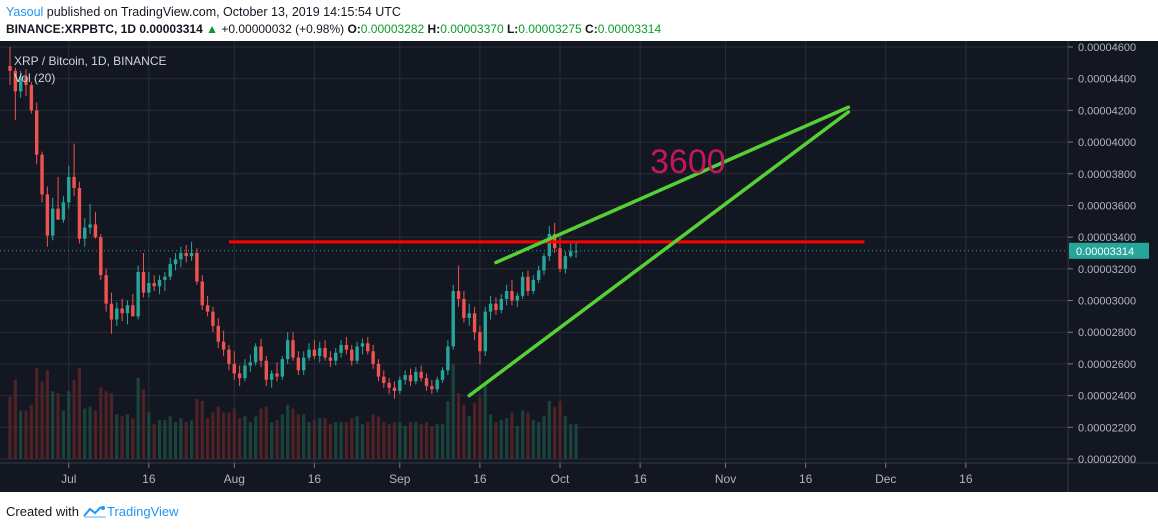 This screenshot has height=529, width=1158. Describe the element at coordinates (517, 474) in the screenshot. I see `time-axis: Jul 16 Aug 16 Sep 16 Oct 16 Nov 16 Dec 16` at that location.